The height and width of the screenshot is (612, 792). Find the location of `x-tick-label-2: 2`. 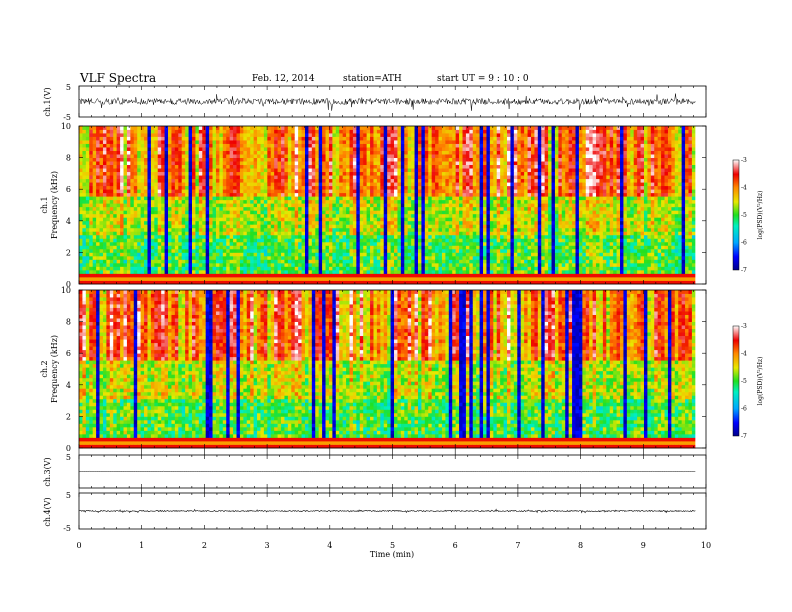

x-tick-label-2: 2 is located at coordinates (204, 545).